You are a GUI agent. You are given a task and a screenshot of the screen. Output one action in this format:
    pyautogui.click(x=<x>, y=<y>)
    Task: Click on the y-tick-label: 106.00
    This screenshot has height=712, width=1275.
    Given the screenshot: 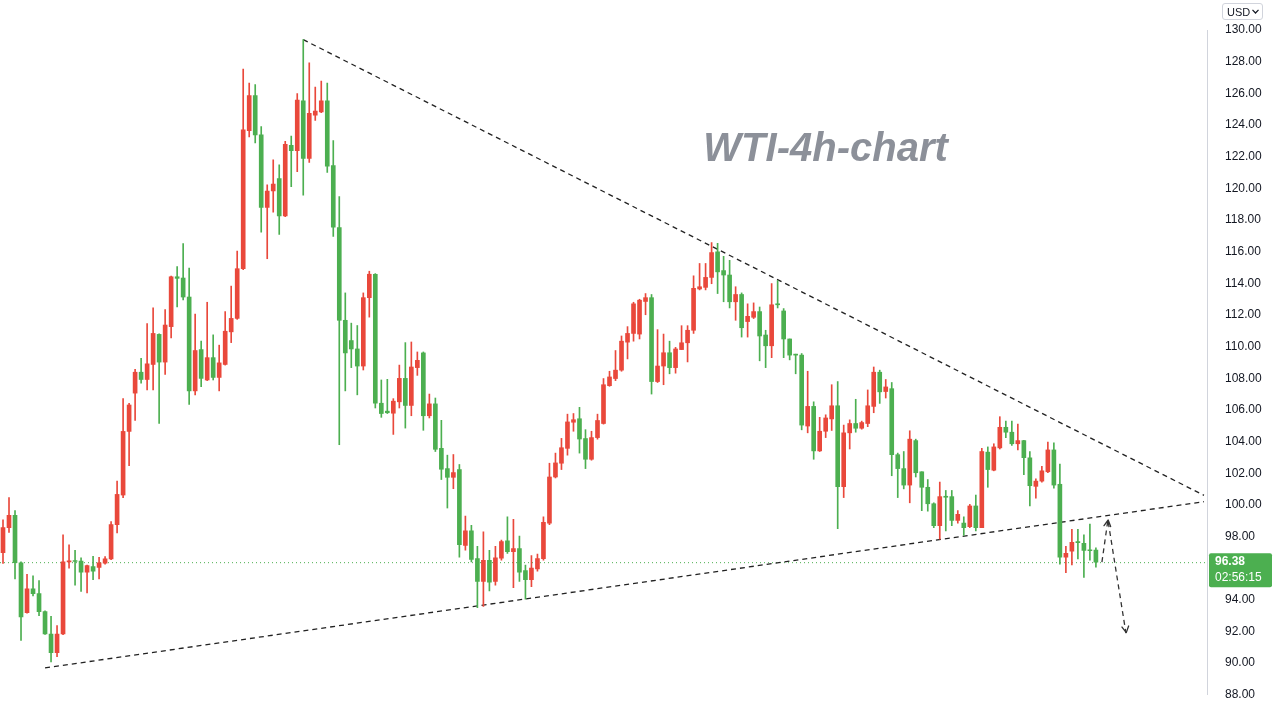 What is the action you would take?
    pyautogui.click(x=1244, y=409)
    